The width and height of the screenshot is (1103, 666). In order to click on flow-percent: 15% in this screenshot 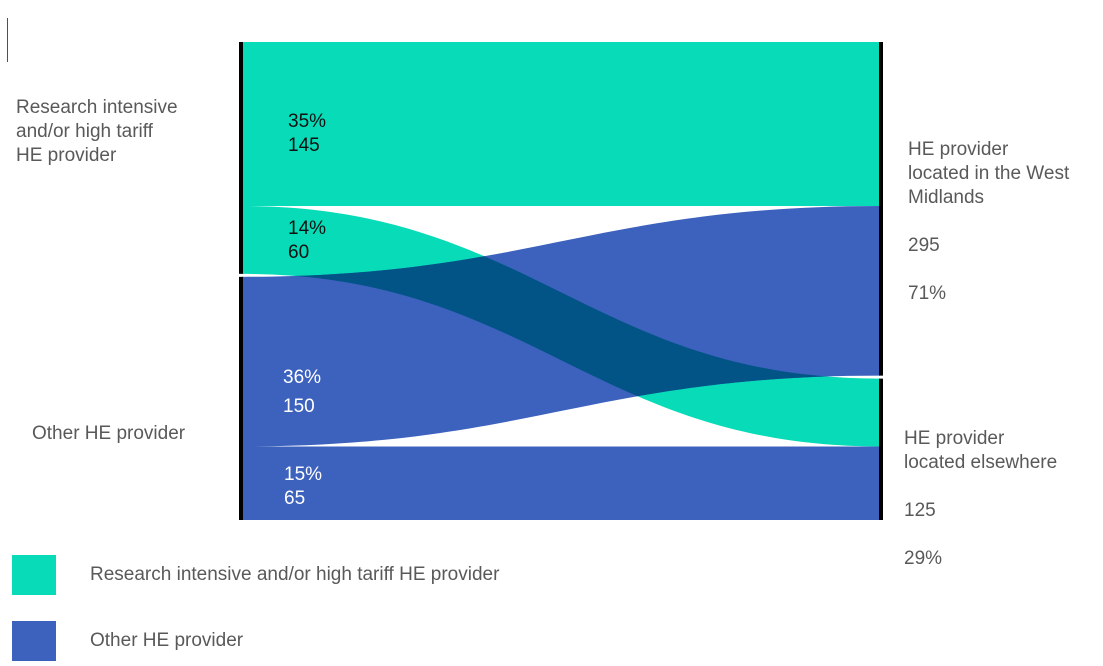, I will do `click(303, 474)`.